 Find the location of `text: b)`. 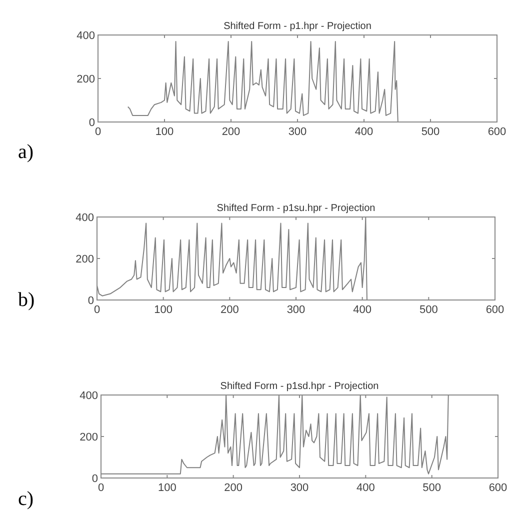

text: b) is located at coordinates (26, 300).